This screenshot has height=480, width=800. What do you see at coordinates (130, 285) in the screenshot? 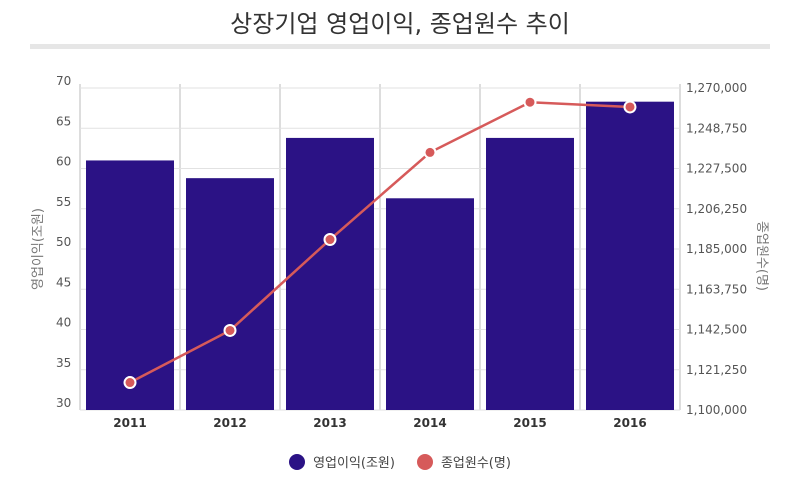
I see `bar-2011` at bounding box center [130, 285].